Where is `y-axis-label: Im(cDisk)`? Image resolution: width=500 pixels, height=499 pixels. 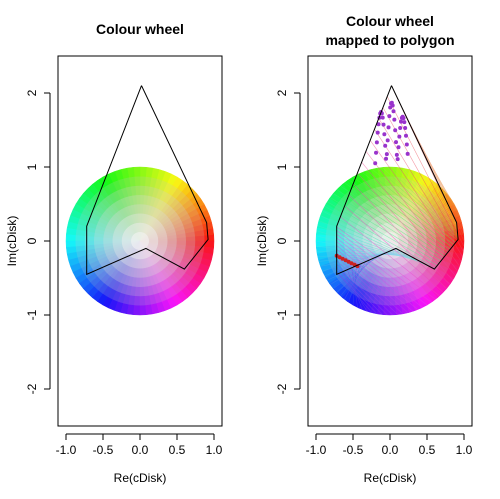 y-axis-label: Im(cDisk) is located at coordinates (12, 241).